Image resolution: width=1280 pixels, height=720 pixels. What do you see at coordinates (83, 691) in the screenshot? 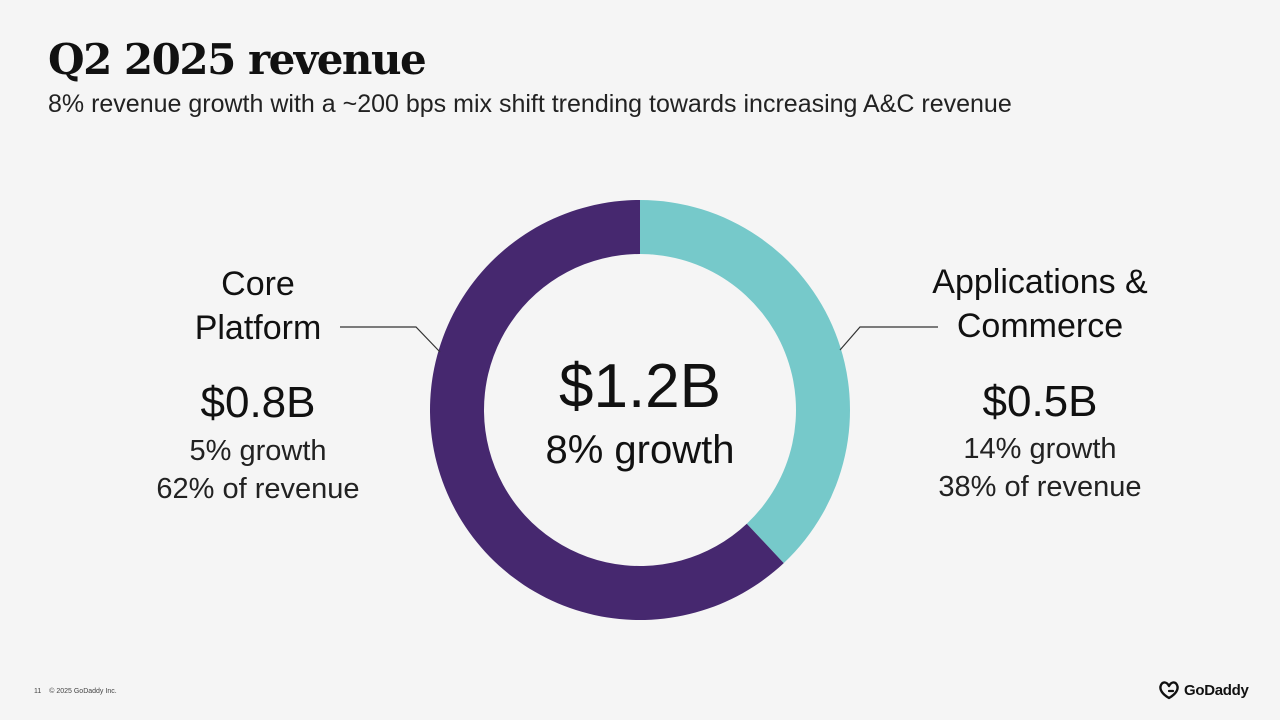
I see `copyright-text: © 2025 GoDaddy Inc.` at bounding box center [83, 691].